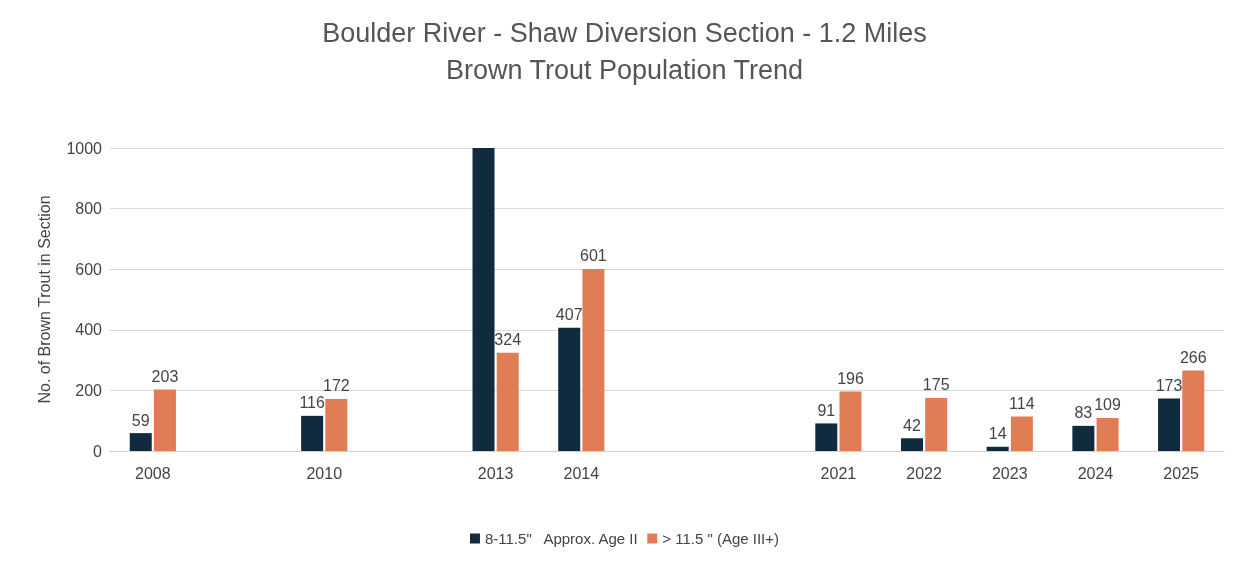  What do you see at coordinates (98, 451) in the screenshot?
I see `y-tick-label: 0` at bounding box center [98, 451].